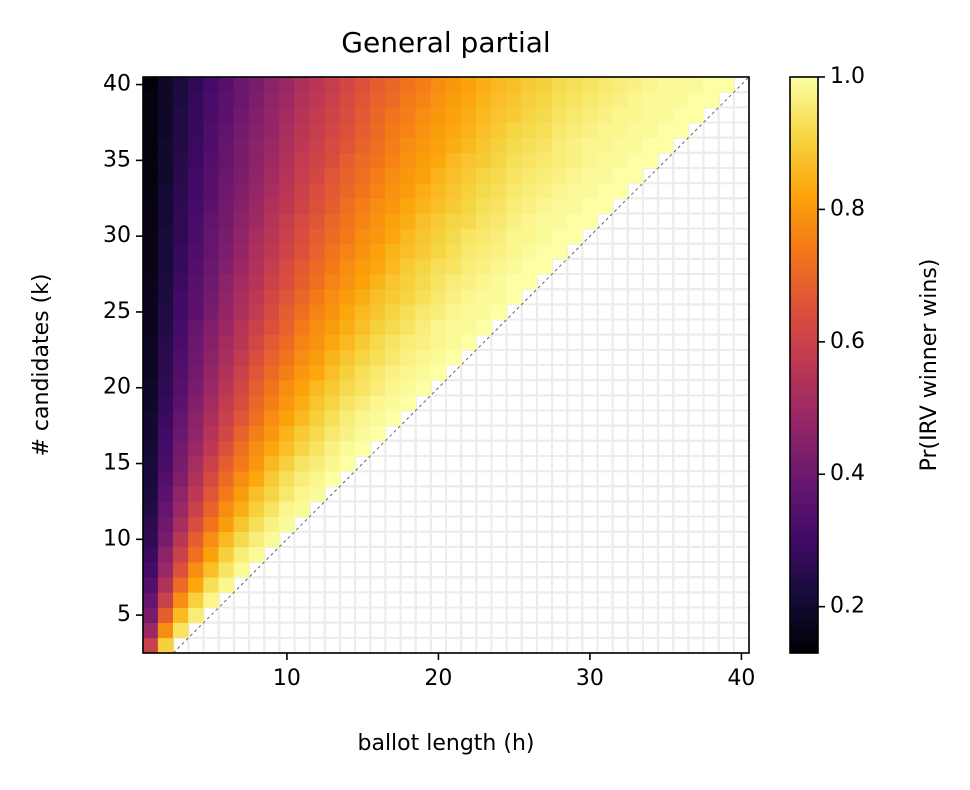 The image size is (970, 790). What do you see at coordinates (929, 365) in the screenshot?
I see `colorbar-label: Pr(IRV winner wins)` at bounding box center [929, 365].